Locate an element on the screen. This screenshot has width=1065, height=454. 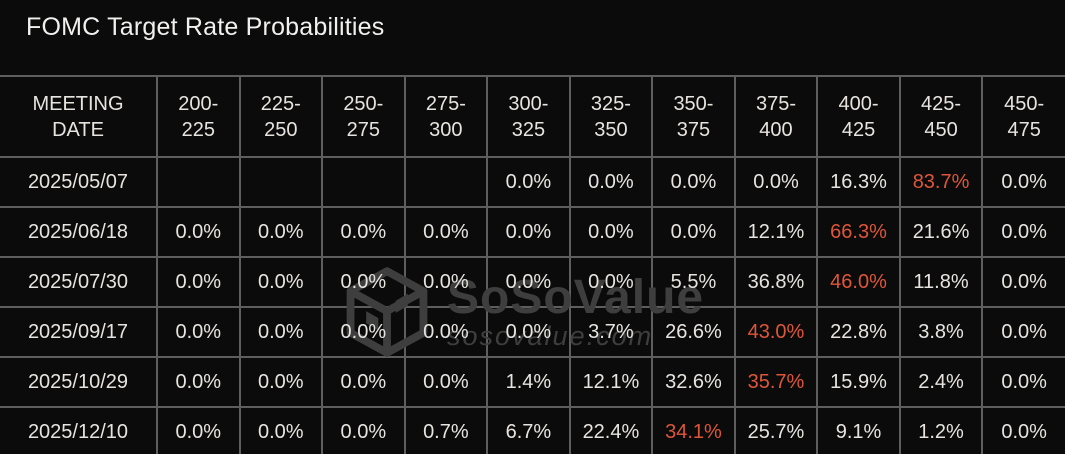
probability-cell: 1.2% is located at coordinates (941, 430).